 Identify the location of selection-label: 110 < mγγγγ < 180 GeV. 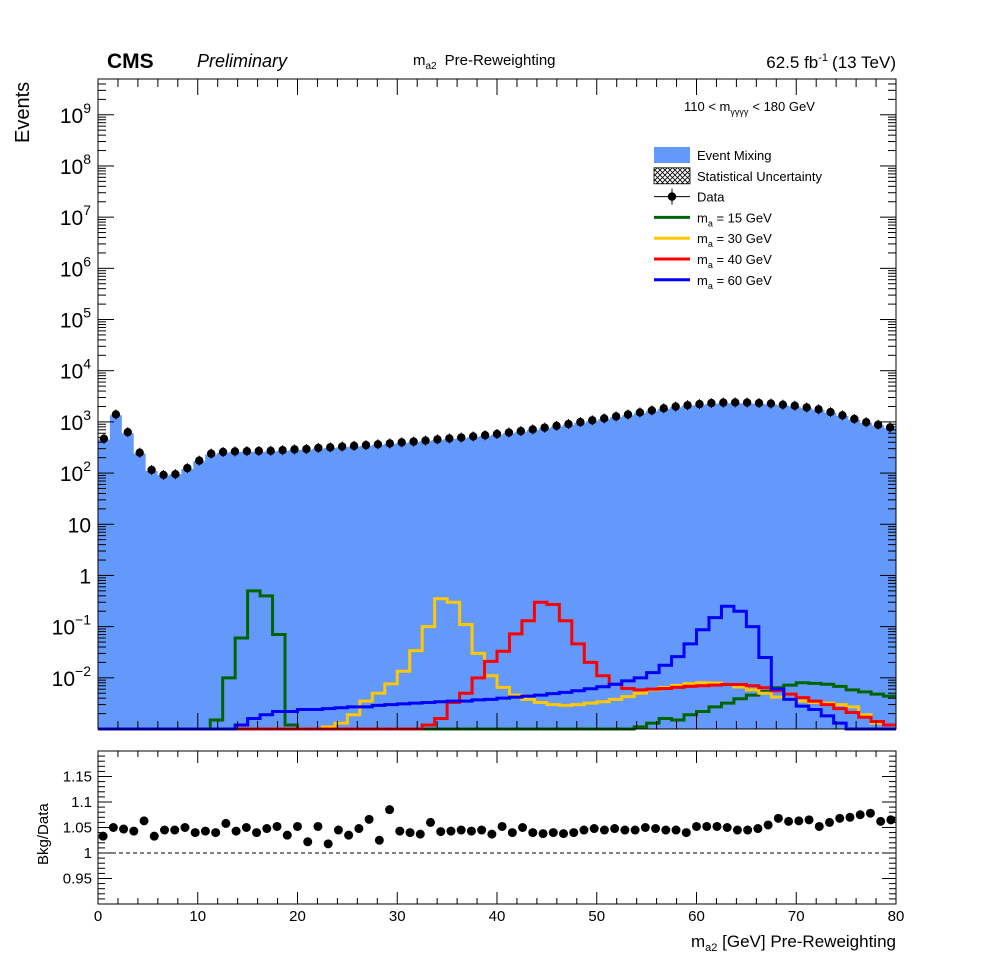
(749, 108).